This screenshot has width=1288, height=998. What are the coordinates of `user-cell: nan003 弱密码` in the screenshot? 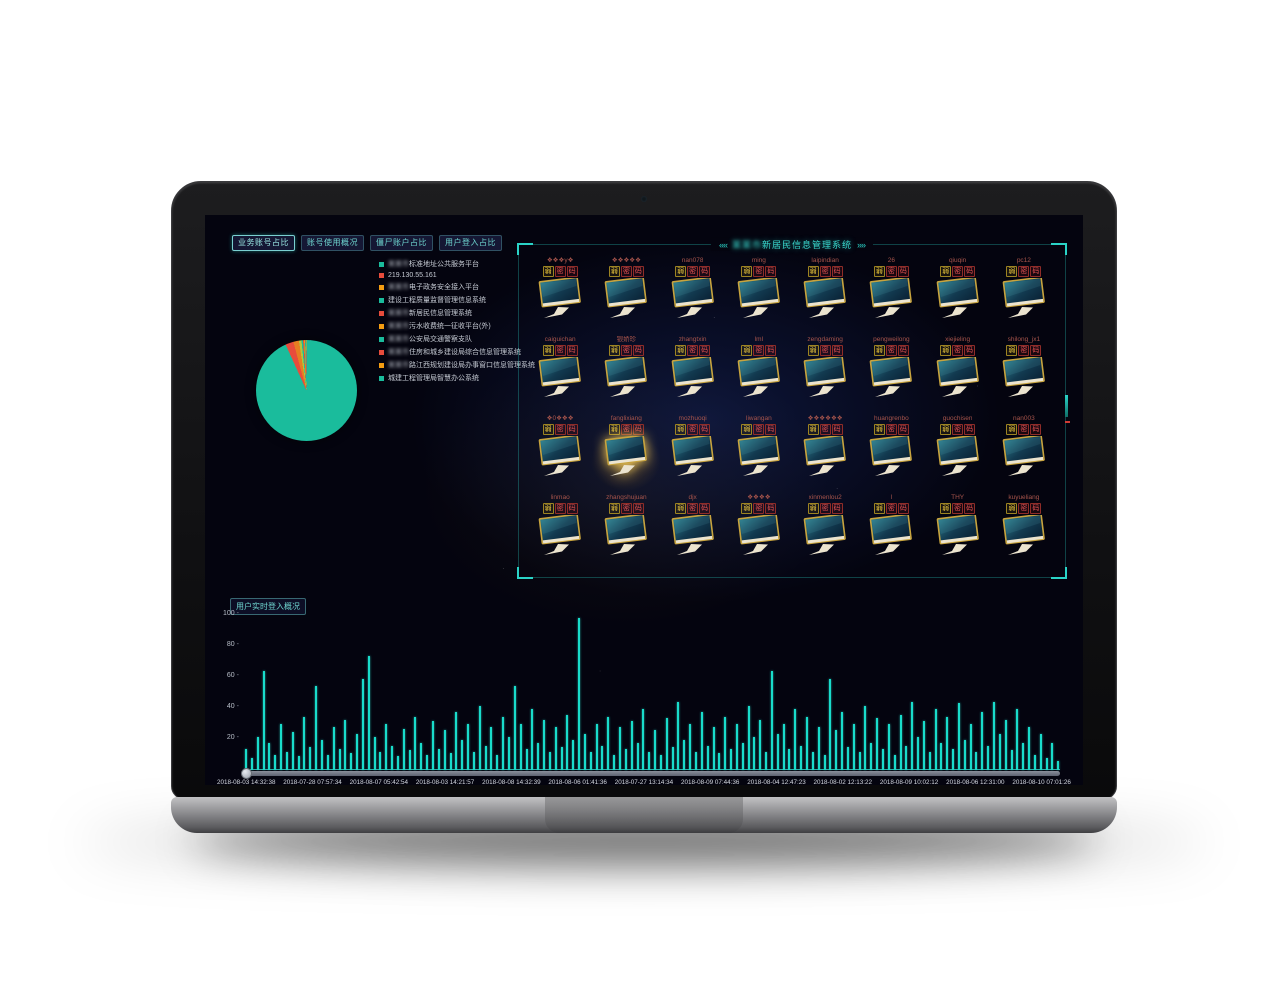 It's located at (1024, 454).